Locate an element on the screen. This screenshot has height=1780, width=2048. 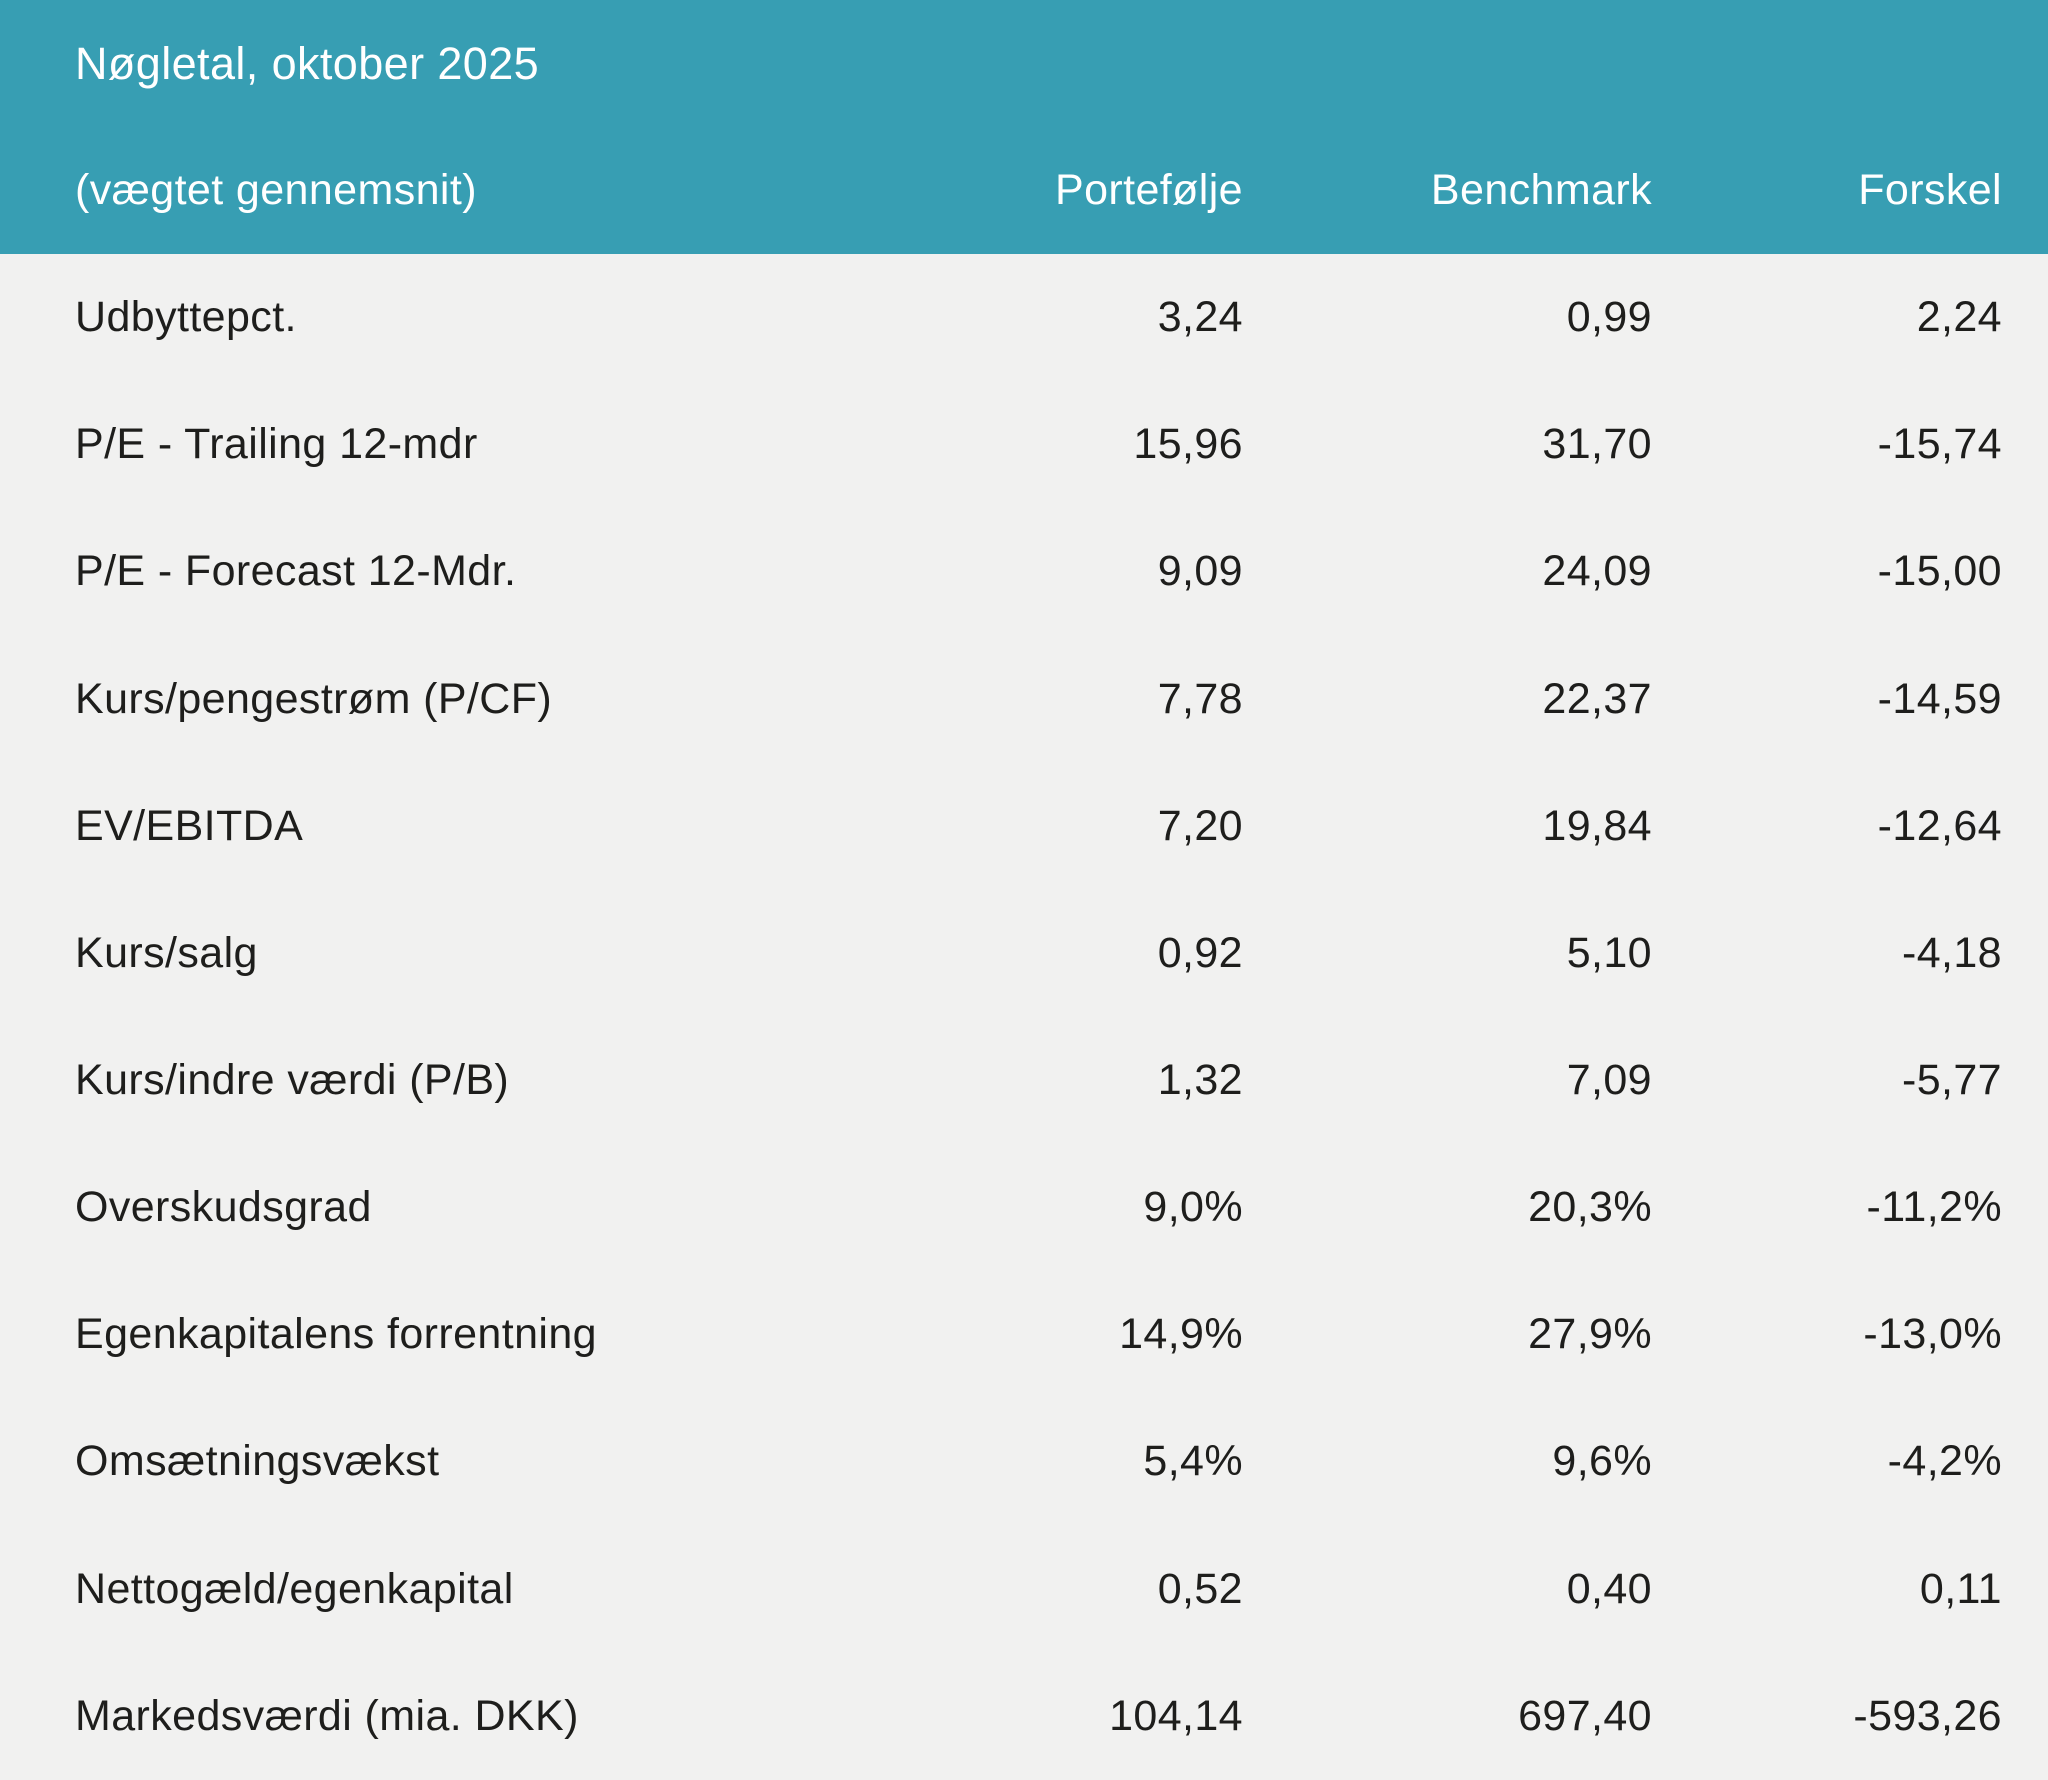
row-value-difference: -15,00 is located at coordinates (1939, 571).